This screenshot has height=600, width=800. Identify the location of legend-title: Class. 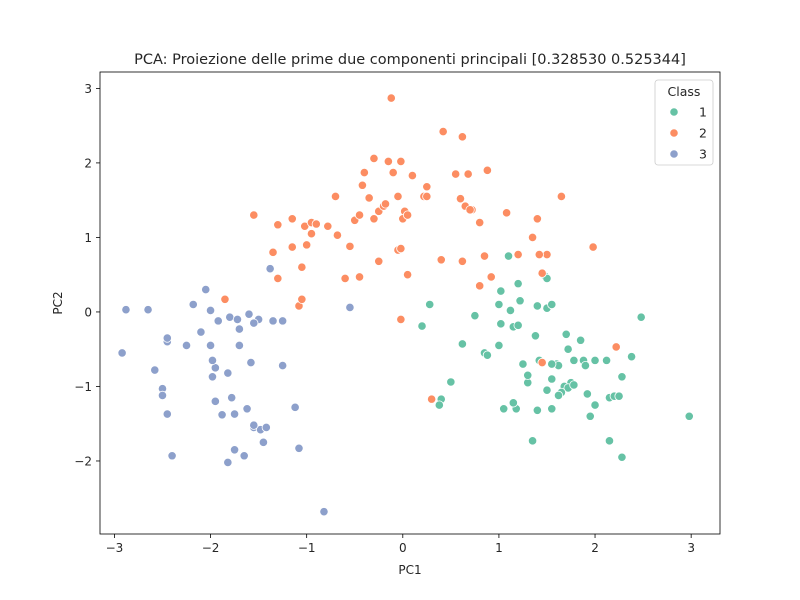
(684, 91).